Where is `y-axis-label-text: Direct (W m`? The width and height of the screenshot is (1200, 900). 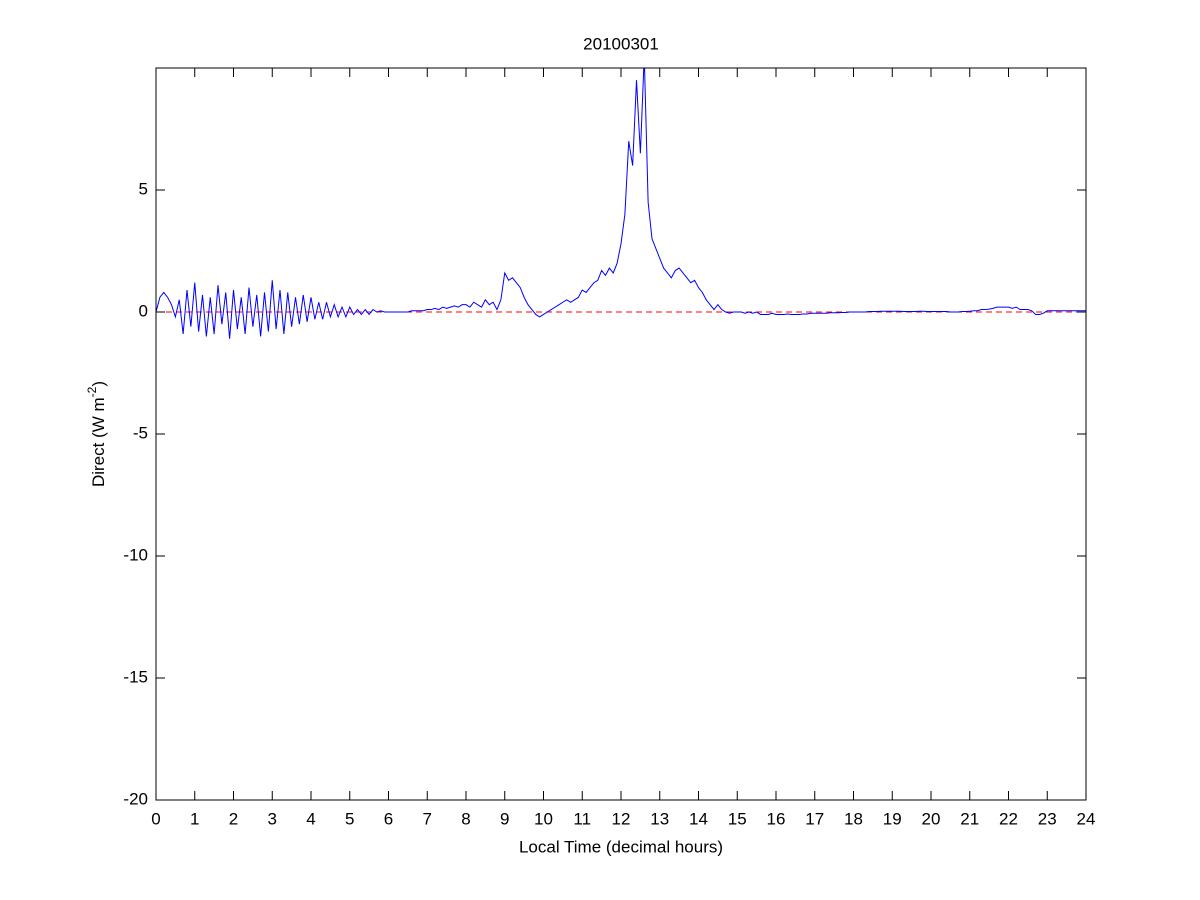
y-axis-label-text: Direct (W m is located at coordinates (98, 442).